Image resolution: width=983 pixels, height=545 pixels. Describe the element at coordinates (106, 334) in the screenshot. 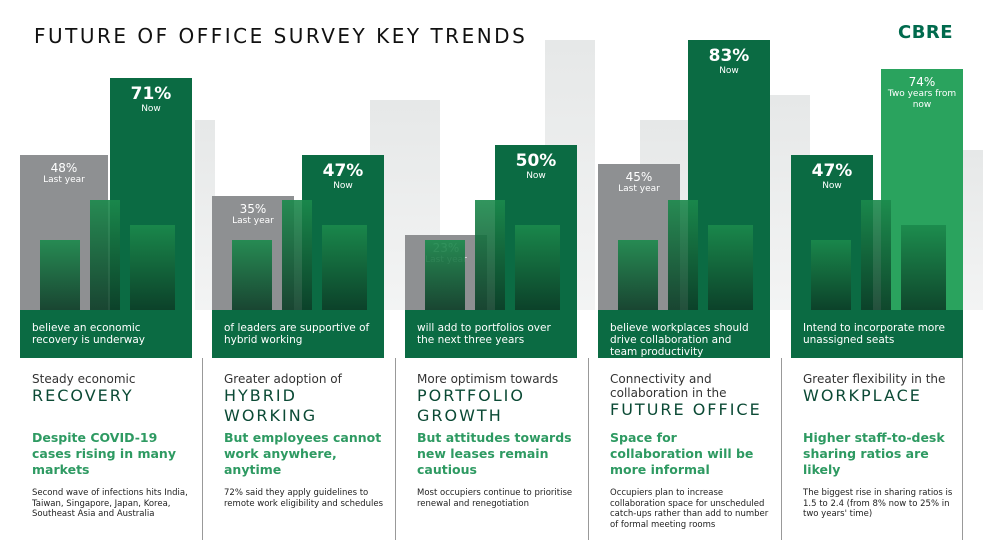

I see `stat-description: believe an economic recovery is underway` at that location.